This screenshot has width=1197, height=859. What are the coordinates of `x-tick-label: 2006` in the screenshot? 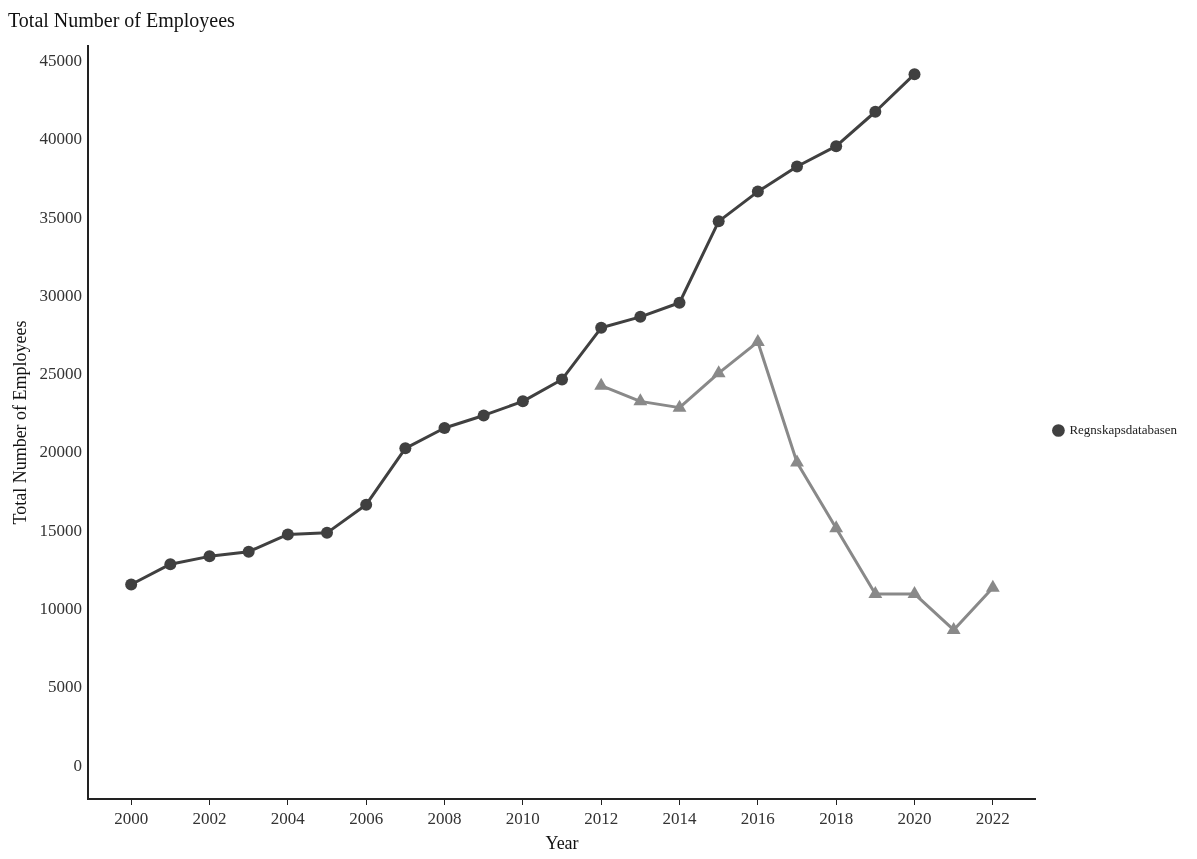 It's located at (366, 818).